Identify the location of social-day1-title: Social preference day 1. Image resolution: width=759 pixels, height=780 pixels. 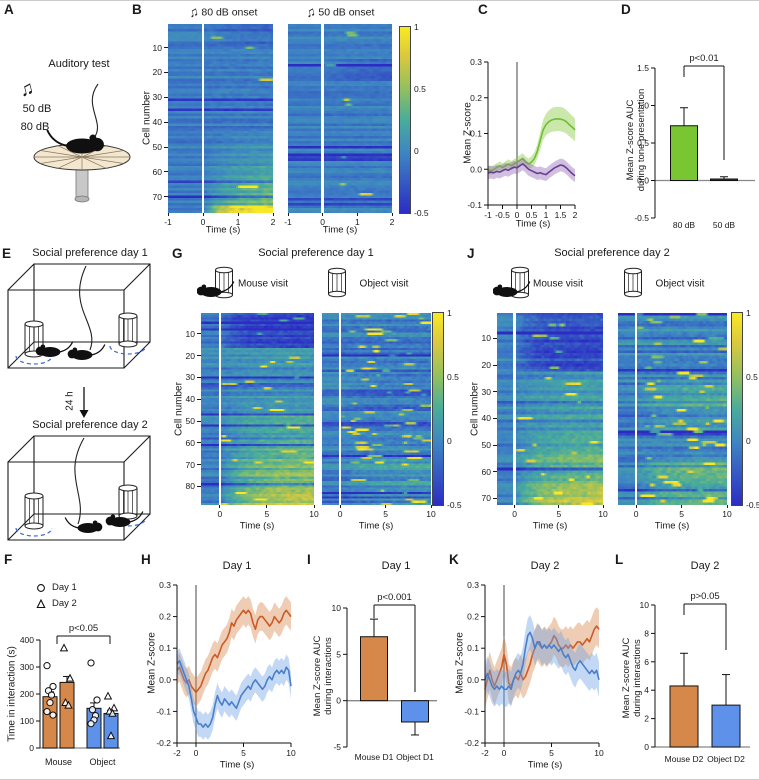
(90, 253).